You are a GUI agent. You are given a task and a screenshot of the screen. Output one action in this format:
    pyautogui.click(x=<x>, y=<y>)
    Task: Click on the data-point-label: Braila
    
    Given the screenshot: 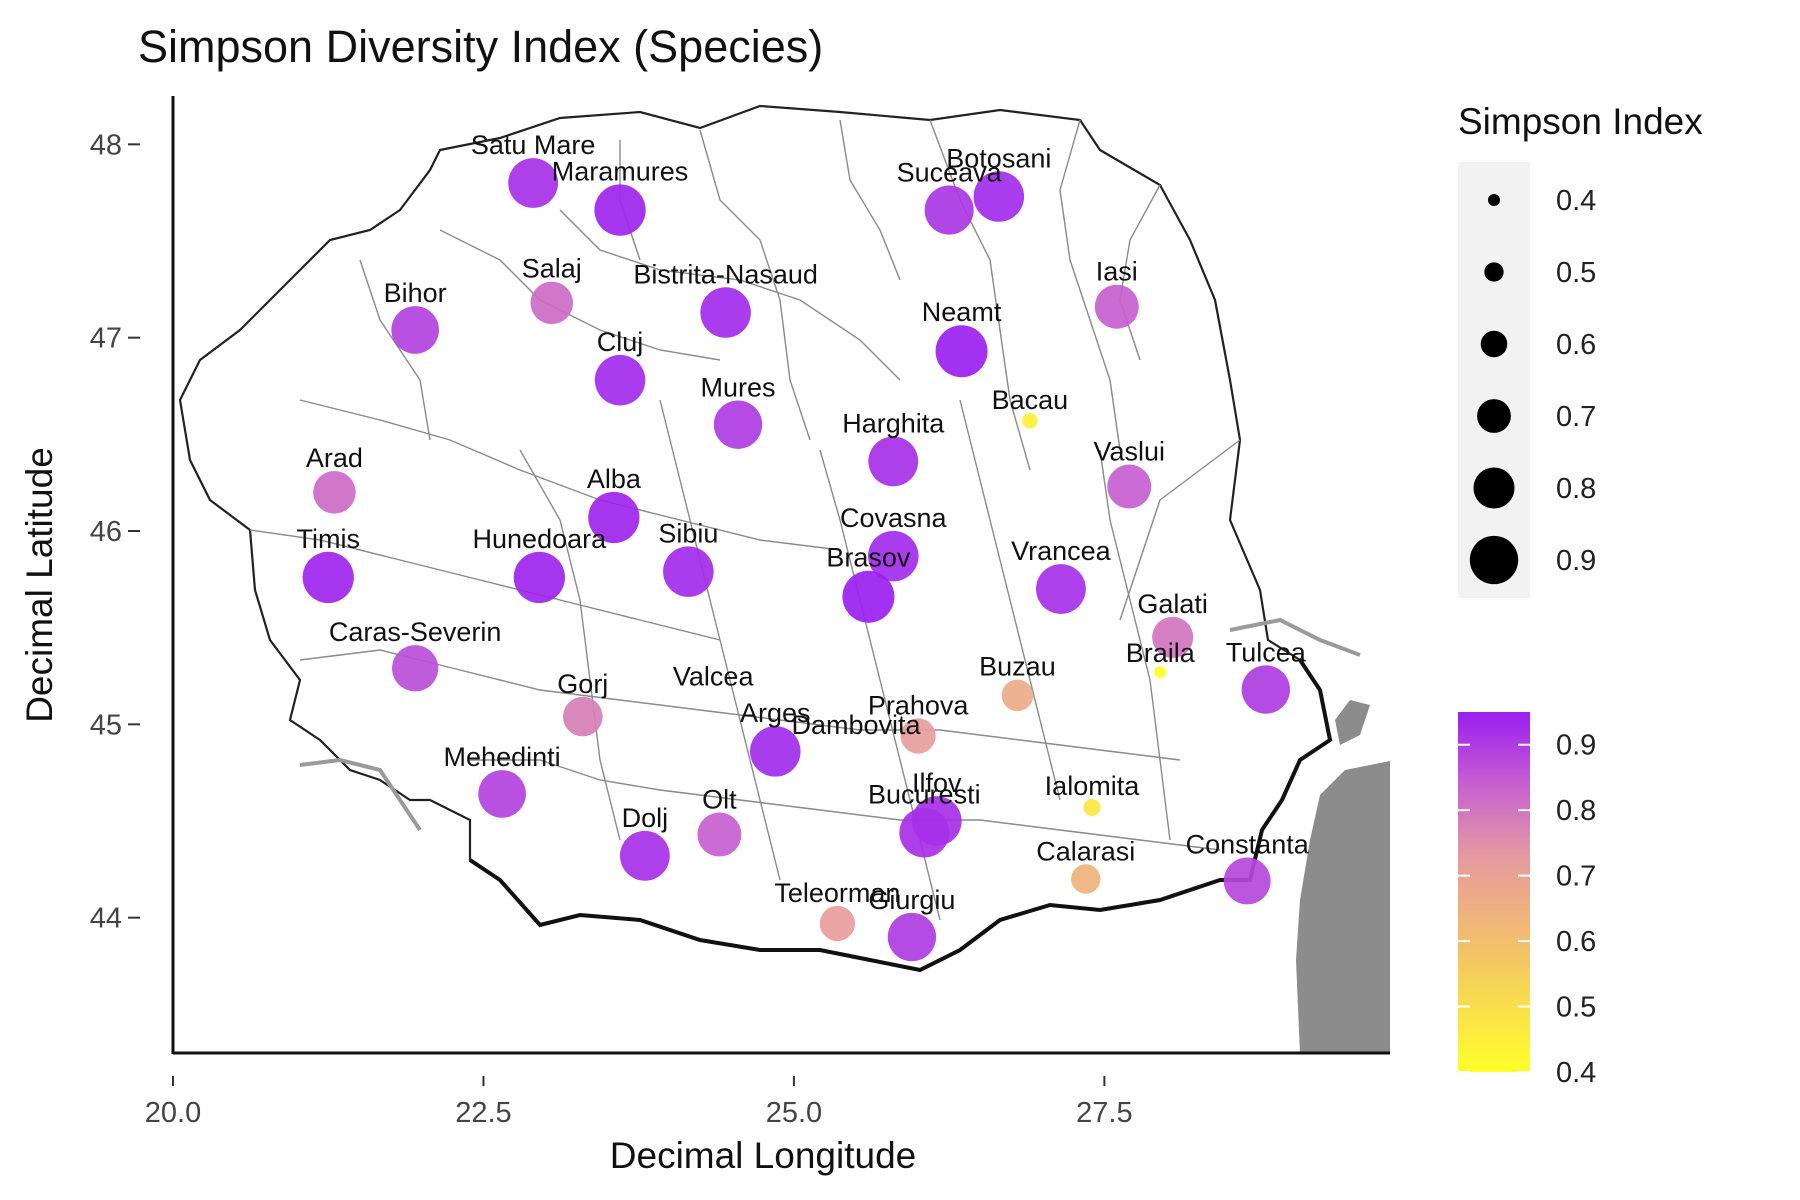 What is the action you would take?
    pyautogui.click(x=1161, y=653)
    